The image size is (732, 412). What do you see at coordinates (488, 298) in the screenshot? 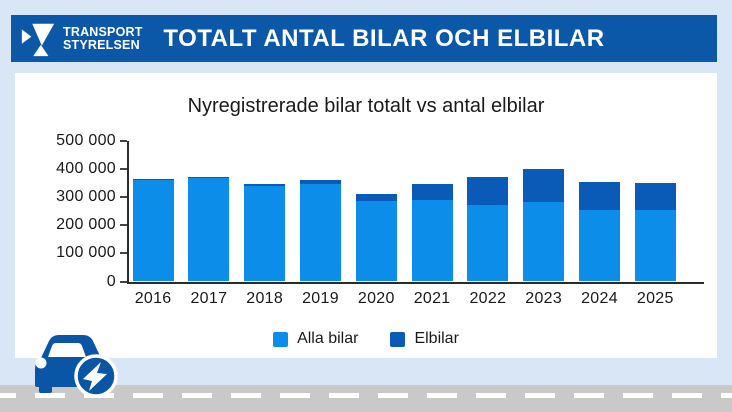
I see `x-axis-tick-label: 2022` at bounding box center [488, 298].